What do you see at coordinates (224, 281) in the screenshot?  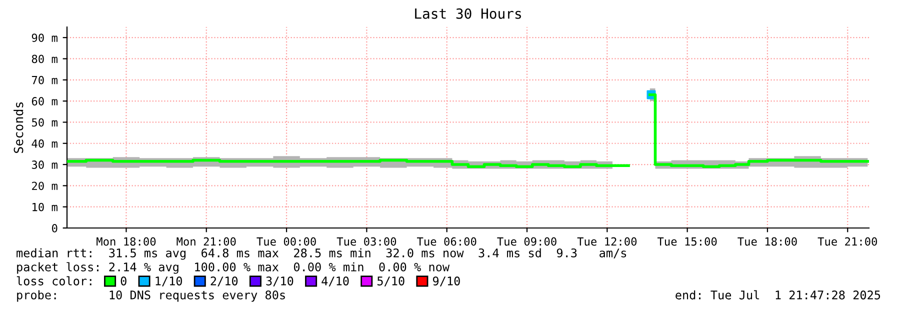 I see `legend-label: 2/10` at bounding box center [224, 281].